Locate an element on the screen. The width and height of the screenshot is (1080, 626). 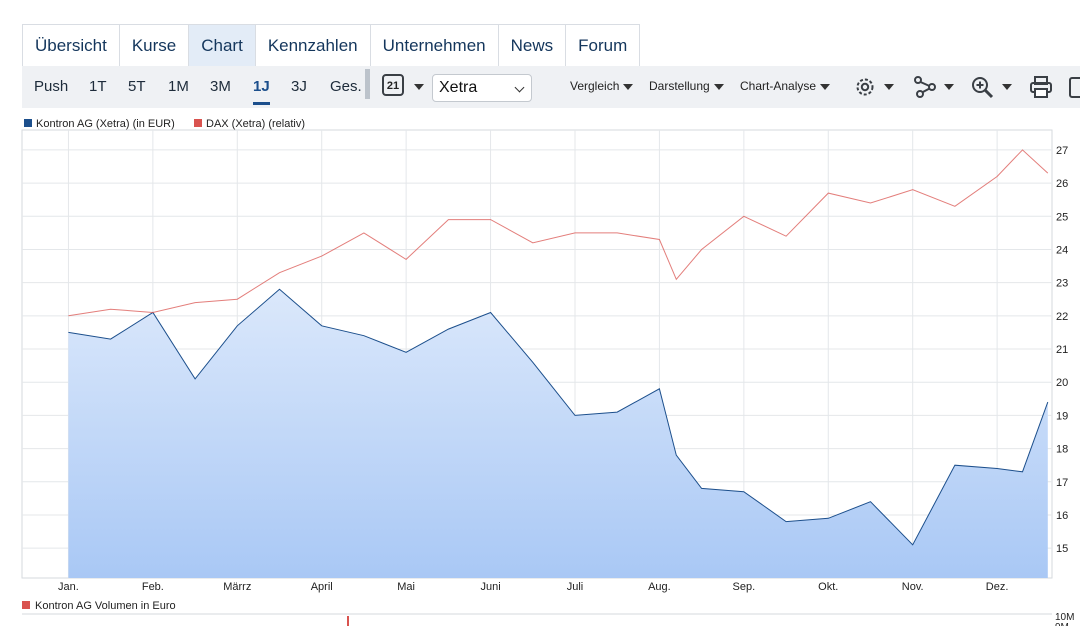
volume-legend-swatch is located at coordinates (26, 605).